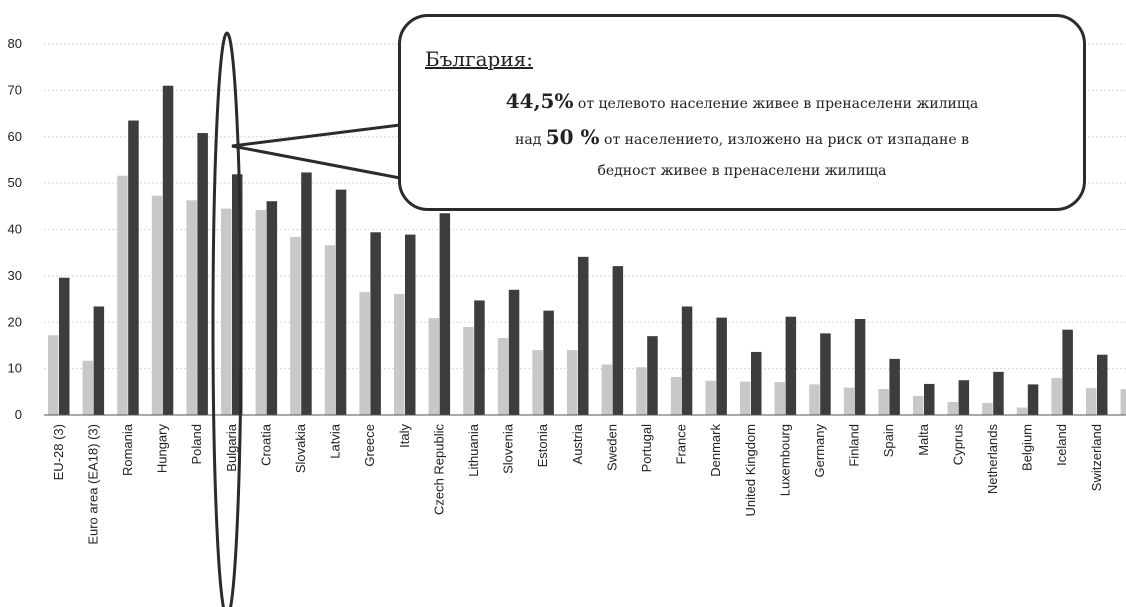 The height and width of the screenshot is (607, 1126). What do you see at coordinates (1096, 457) in the screenshot?
I see `x-tick-label-switzerland: Switzerland` at bounding box center [1096, 457].